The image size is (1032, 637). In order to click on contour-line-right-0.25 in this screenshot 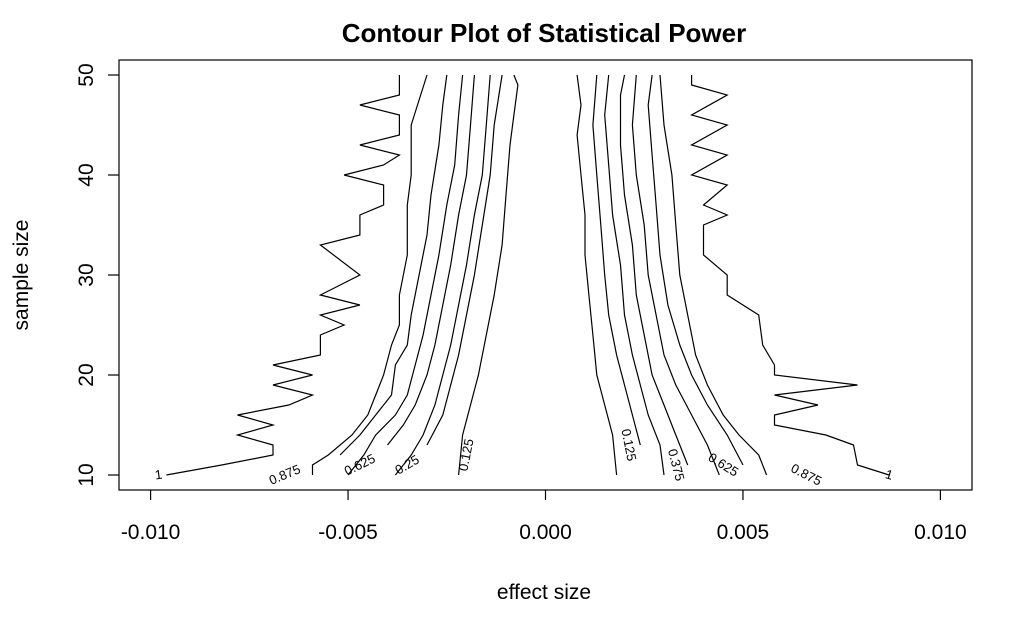, I will do `click(616, 260)`.